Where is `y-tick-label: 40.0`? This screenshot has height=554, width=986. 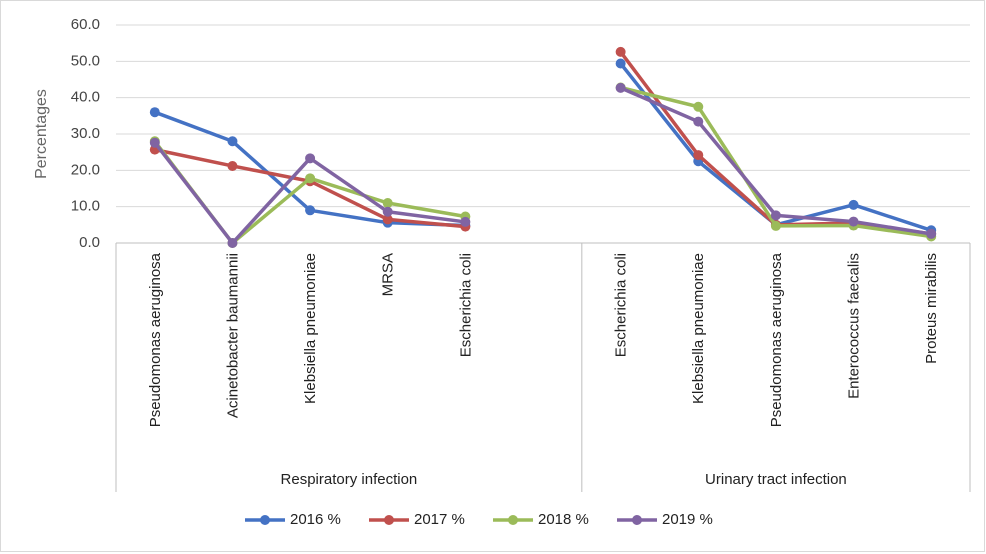 y-tick-label: 40.0 is located at coordinates (85, 97).